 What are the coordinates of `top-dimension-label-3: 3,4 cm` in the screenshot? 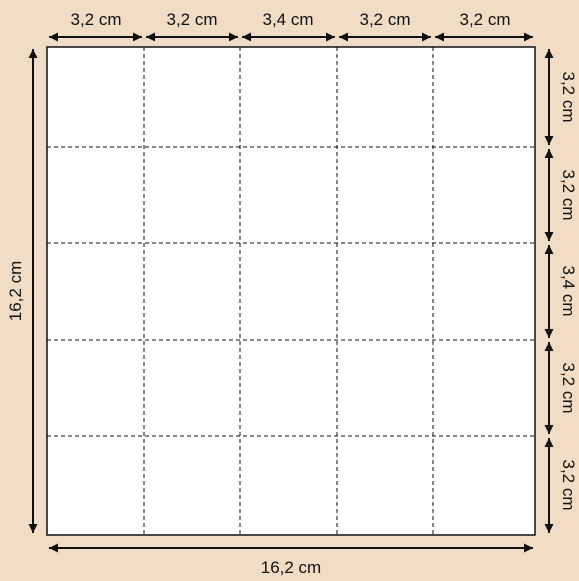 It's located at (287, 19).